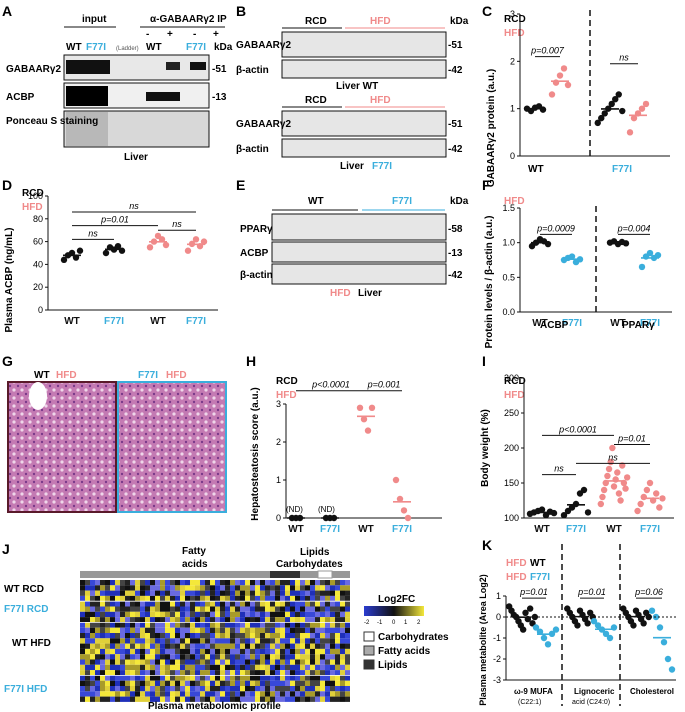  Describe the element at coordinates (547, 51) in the screenshot. I see `stat-label: p=0.007` at that location.